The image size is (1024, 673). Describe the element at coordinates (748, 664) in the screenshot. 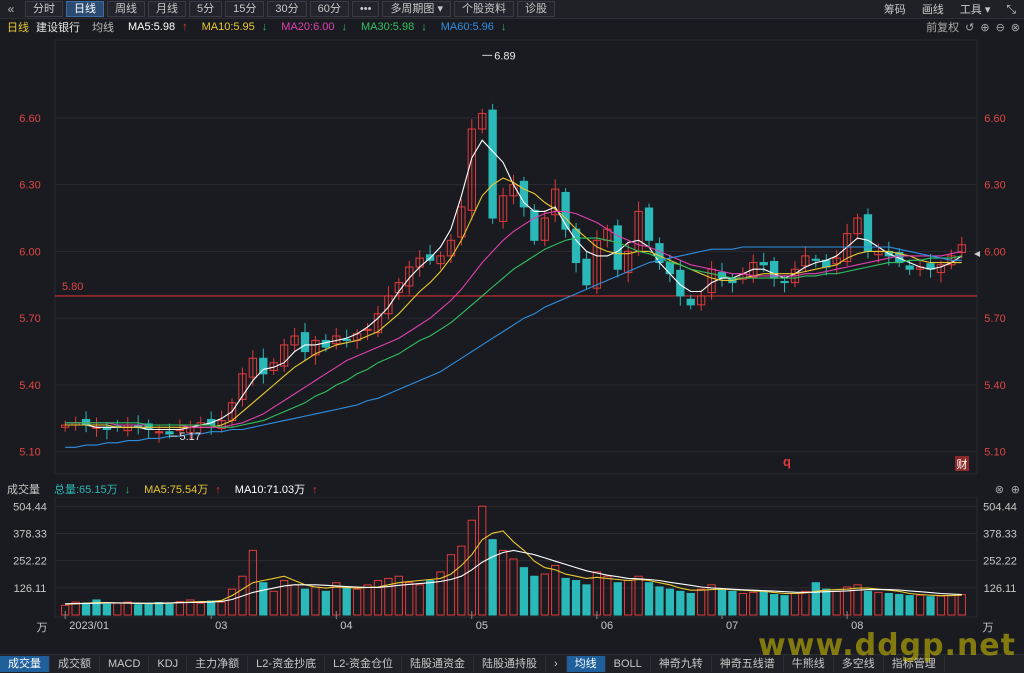

I see `indicator-tab-13: 神奇五线谱` at that location.